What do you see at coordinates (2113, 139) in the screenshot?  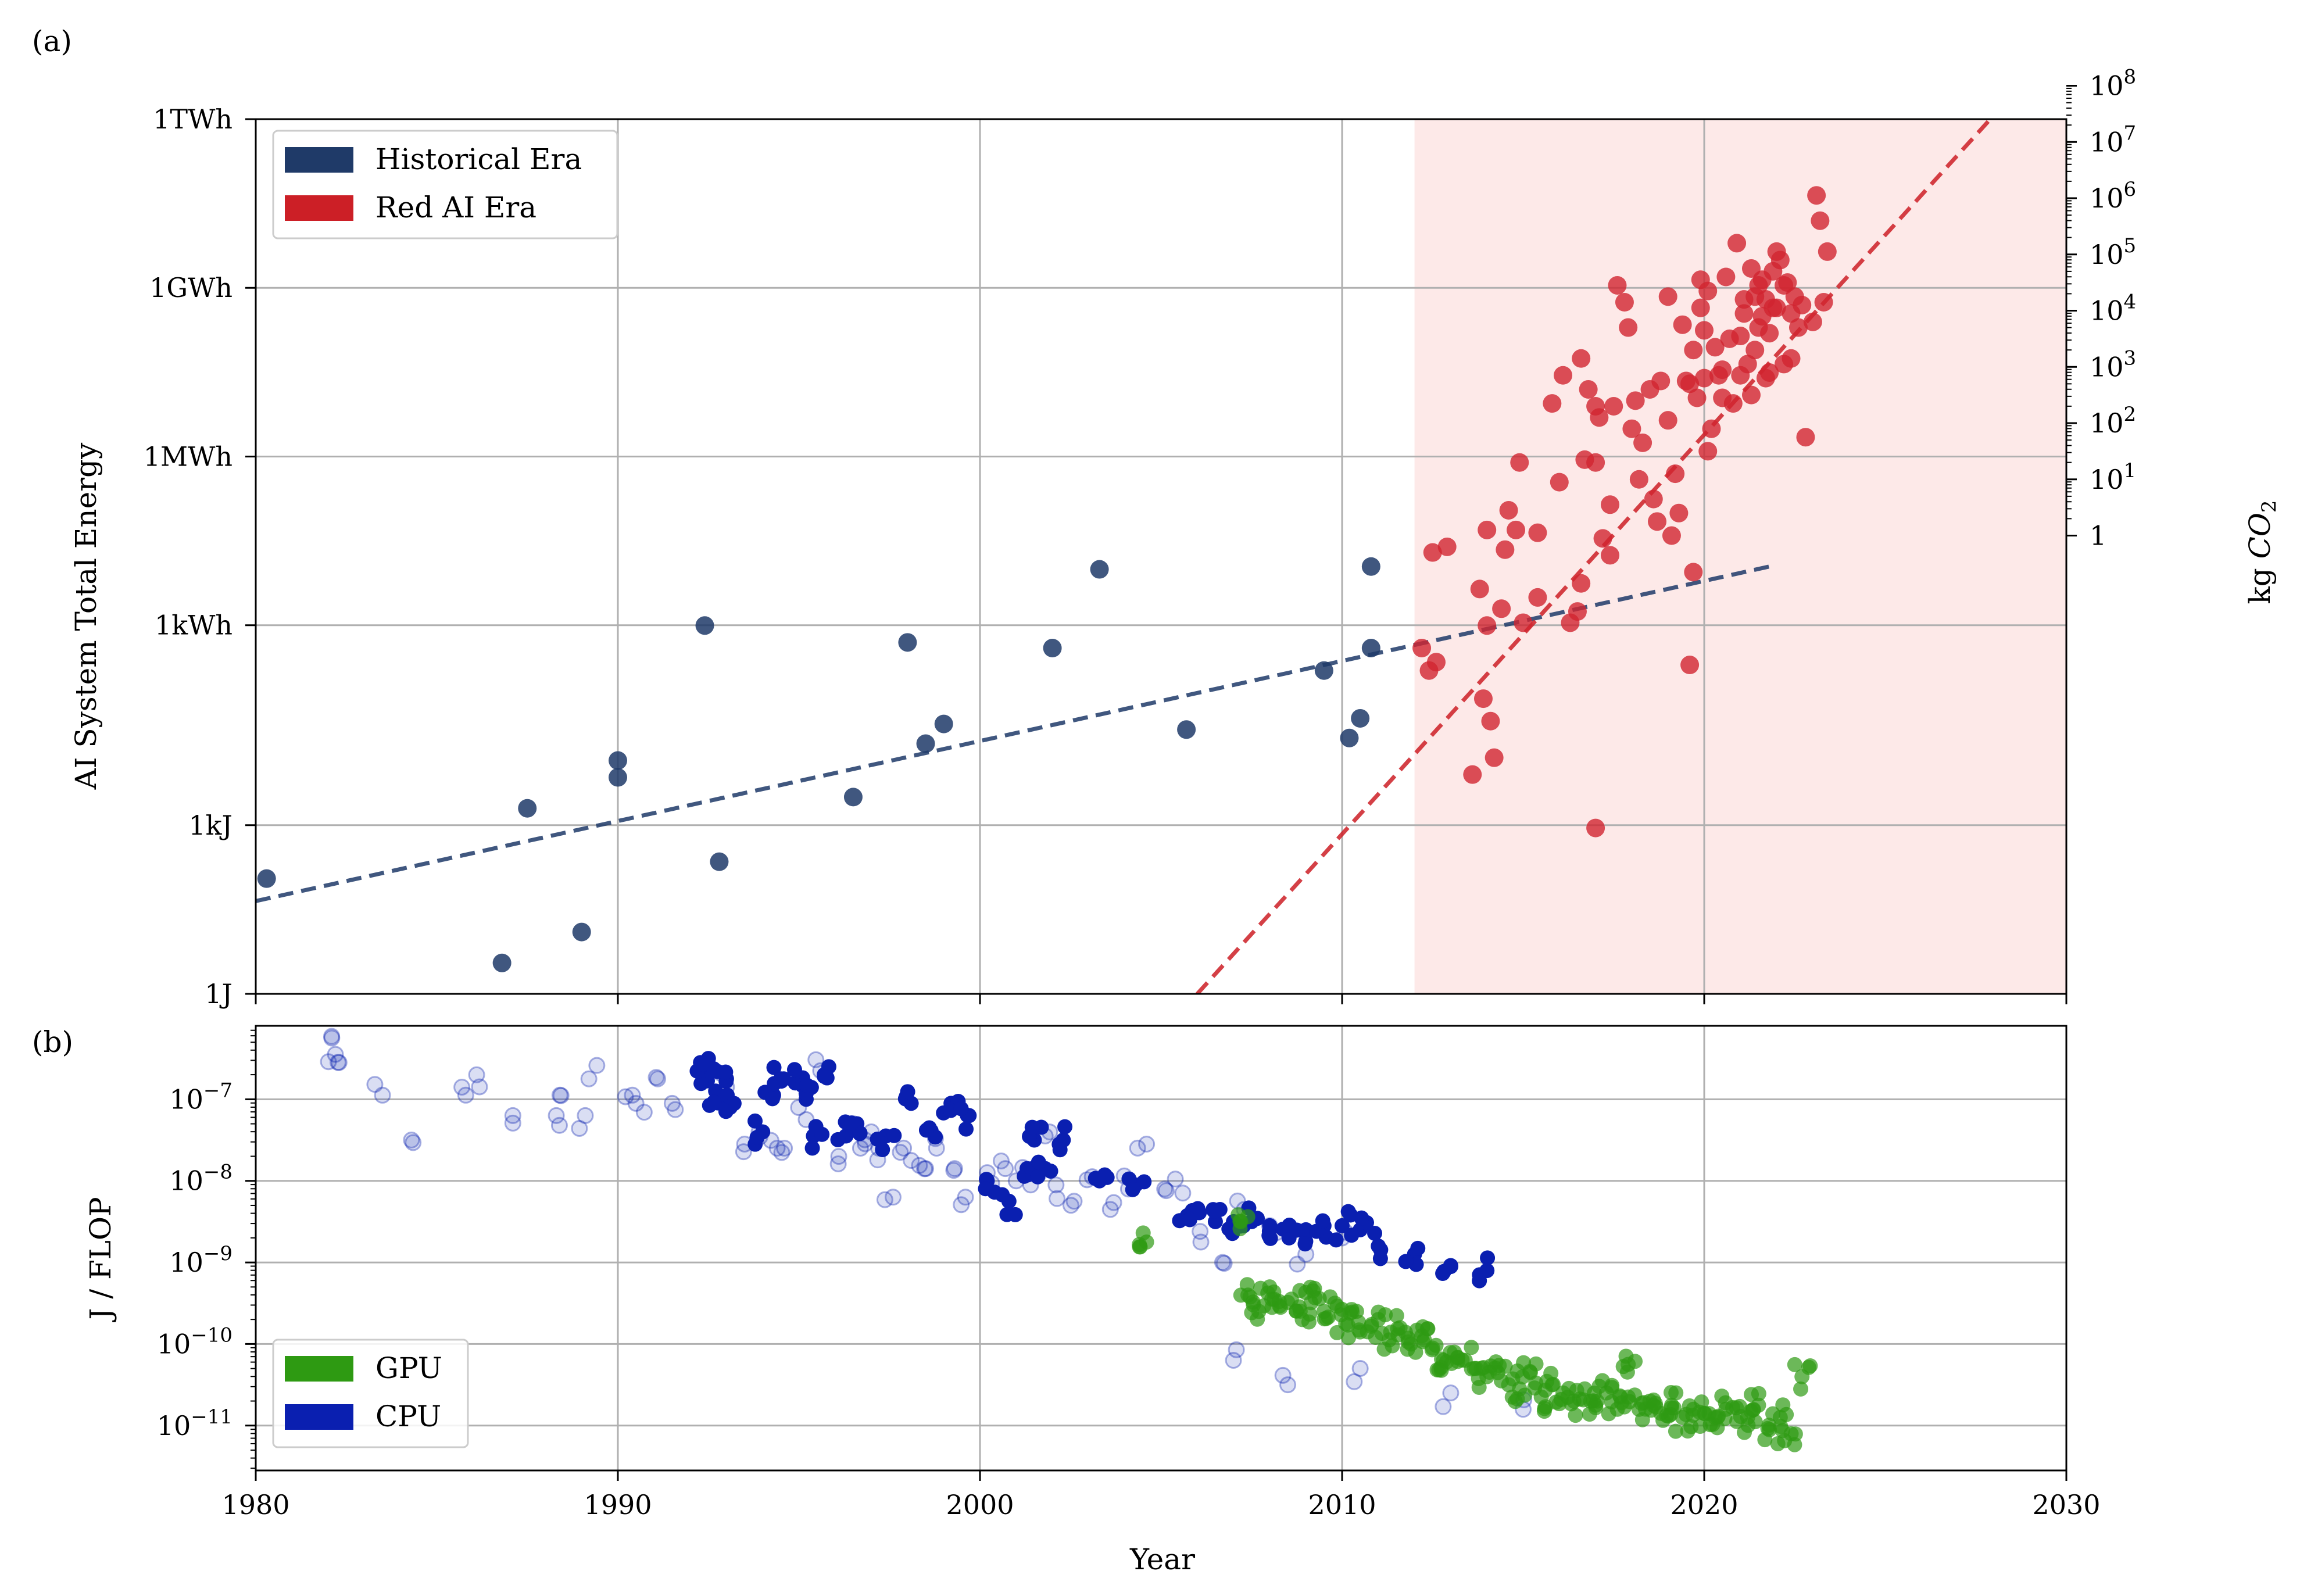 I see `co2-y-tick-label: 10⁷` at bounding box center [2113, 139].